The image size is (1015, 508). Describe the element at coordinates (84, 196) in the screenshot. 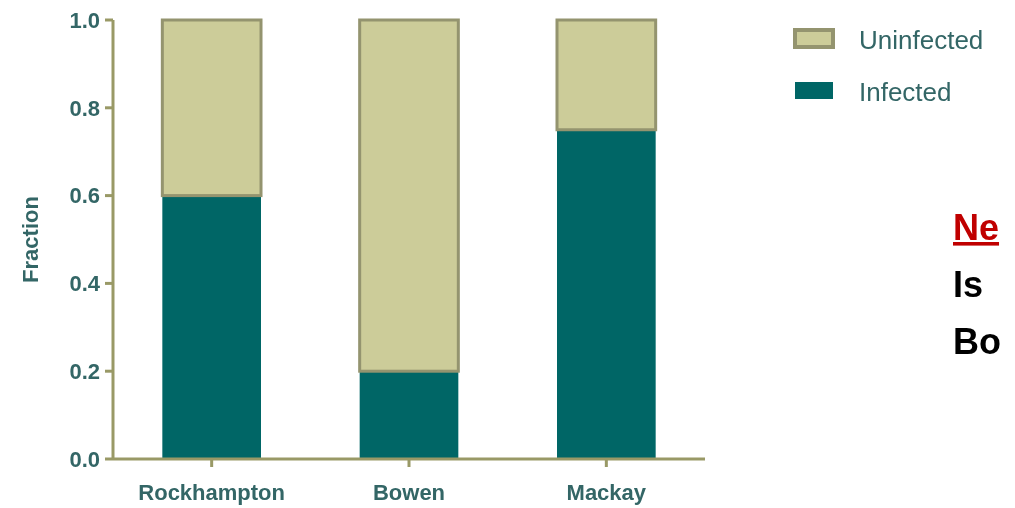

I see `y-tick-label: 0.6` at that location.